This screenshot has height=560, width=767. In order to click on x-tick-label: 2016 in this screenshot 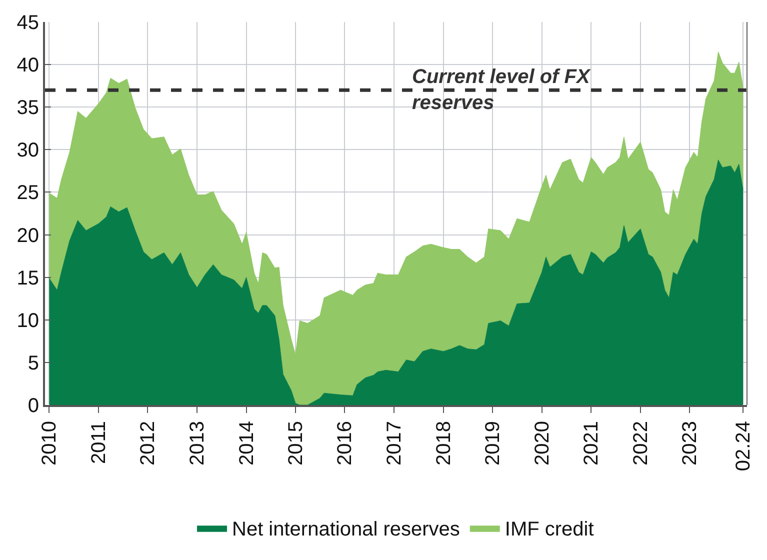, I will do `click(345, 443)`.